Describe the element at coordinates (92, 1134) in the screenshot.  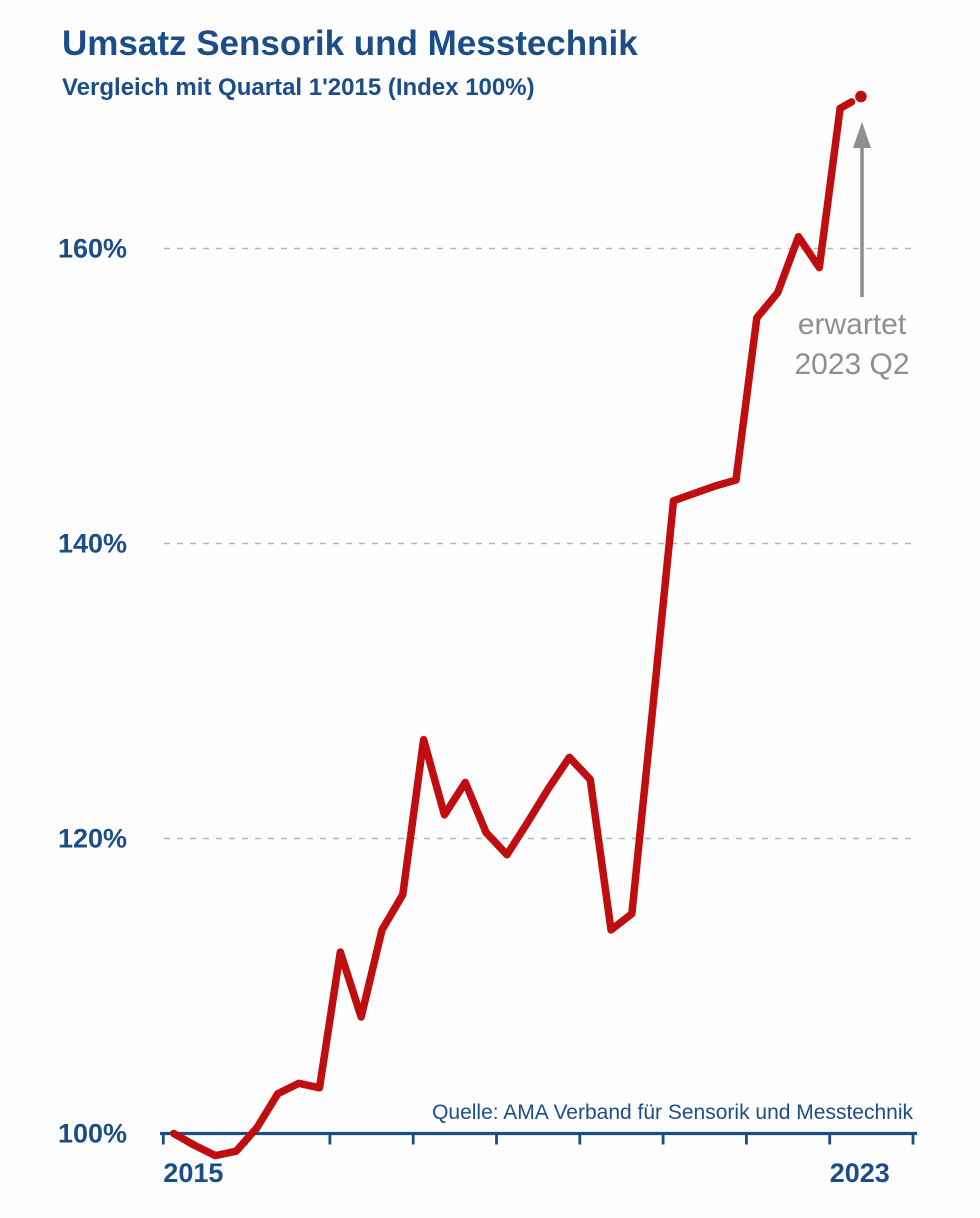
I see `y-axis-label: 100%` at that location.